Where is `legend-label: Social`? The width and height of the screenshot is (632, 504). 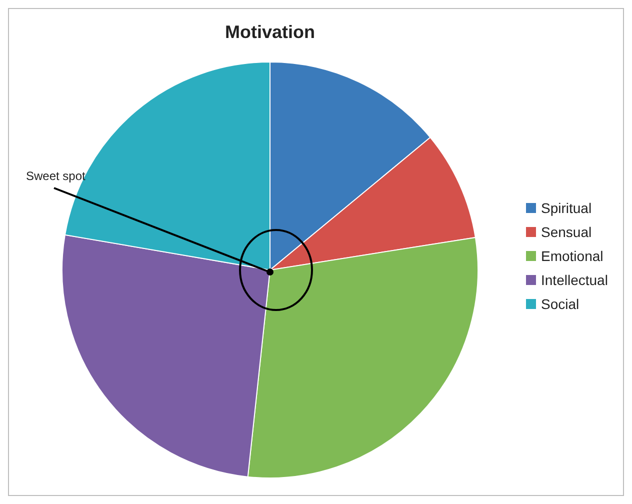 legend-label: Social is located at coordinates (560, 304).